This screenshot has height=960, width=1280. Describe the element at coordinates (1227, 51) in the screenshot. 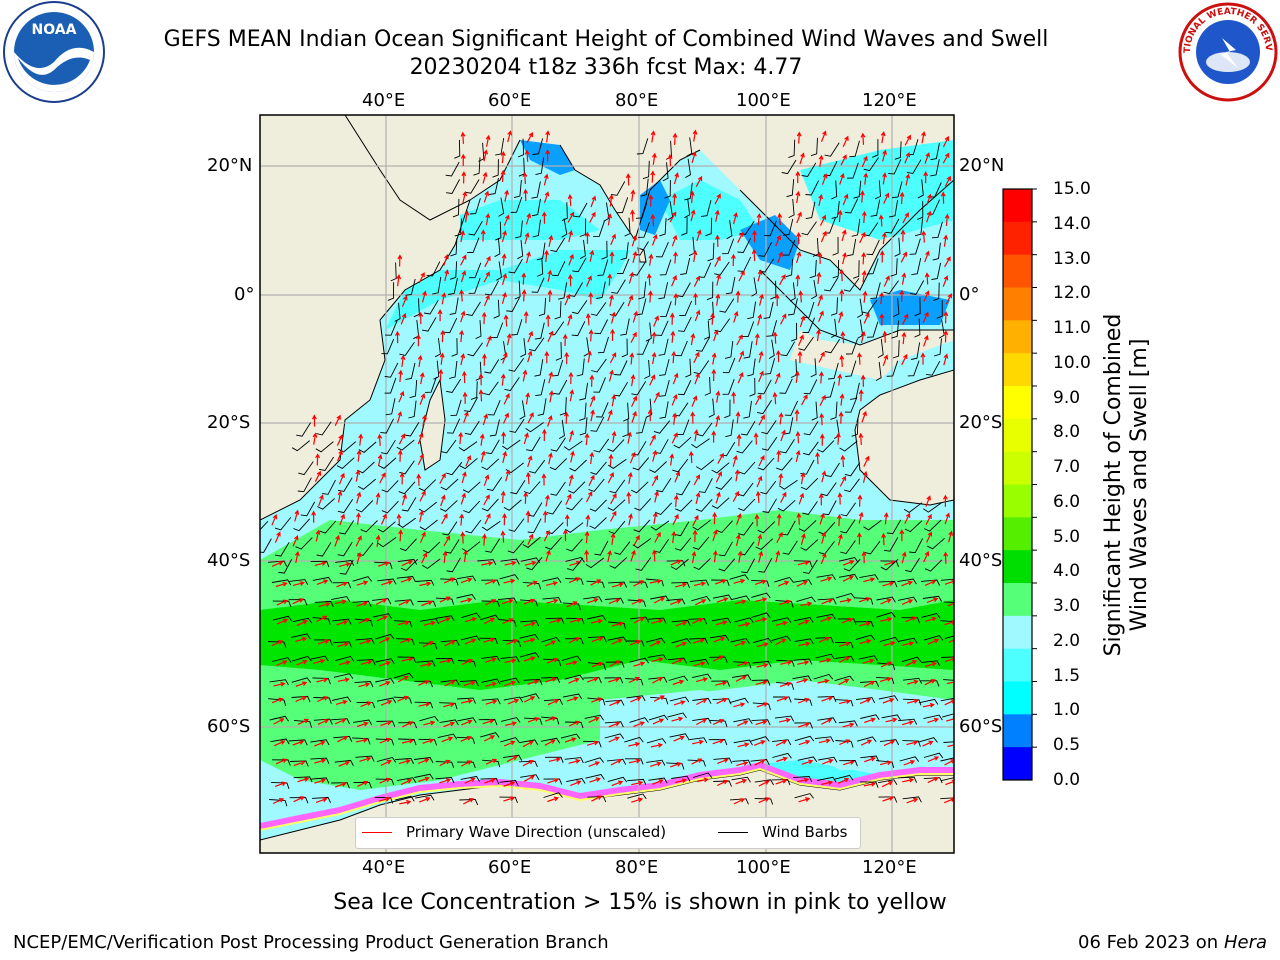

I see `nws-logo: NATIONAL WEATHER SERVICE` at that location.